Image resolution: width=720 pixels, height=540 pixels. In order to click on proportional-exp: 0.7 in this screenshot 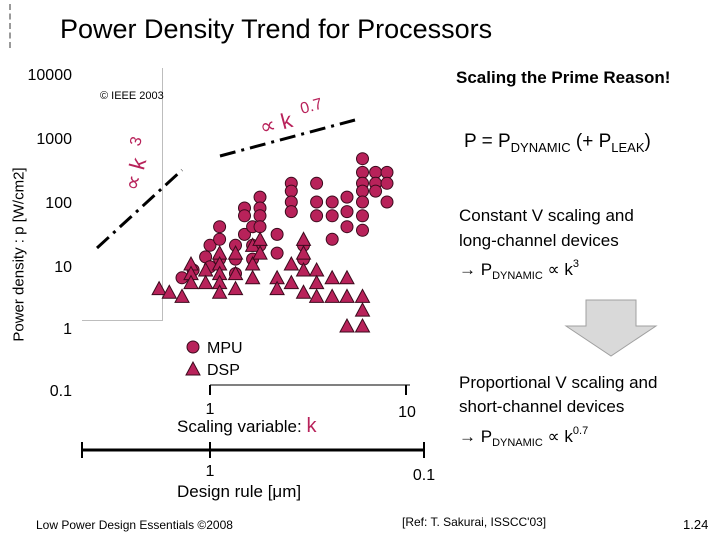, I will do `click(580, 431)`.